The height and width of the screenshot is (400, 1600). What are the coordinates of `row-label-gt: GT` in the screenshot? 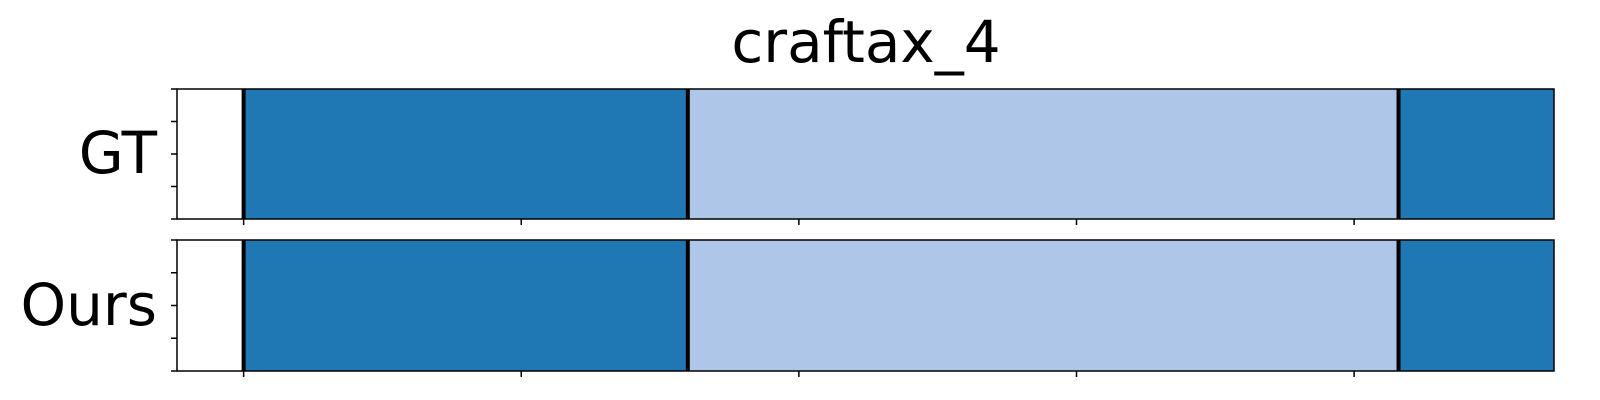 It's located at (118, 153).